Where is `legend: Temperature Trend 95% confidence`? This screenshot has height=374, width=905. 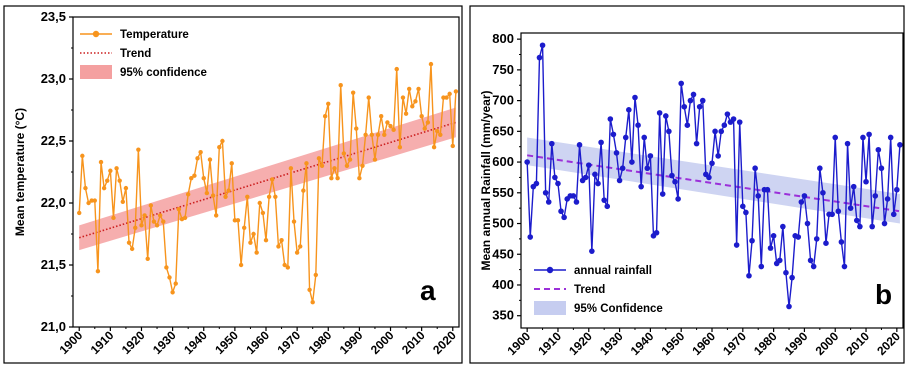 legend: Temperature Trend 95% confidence is located at coordinates (143, 54).